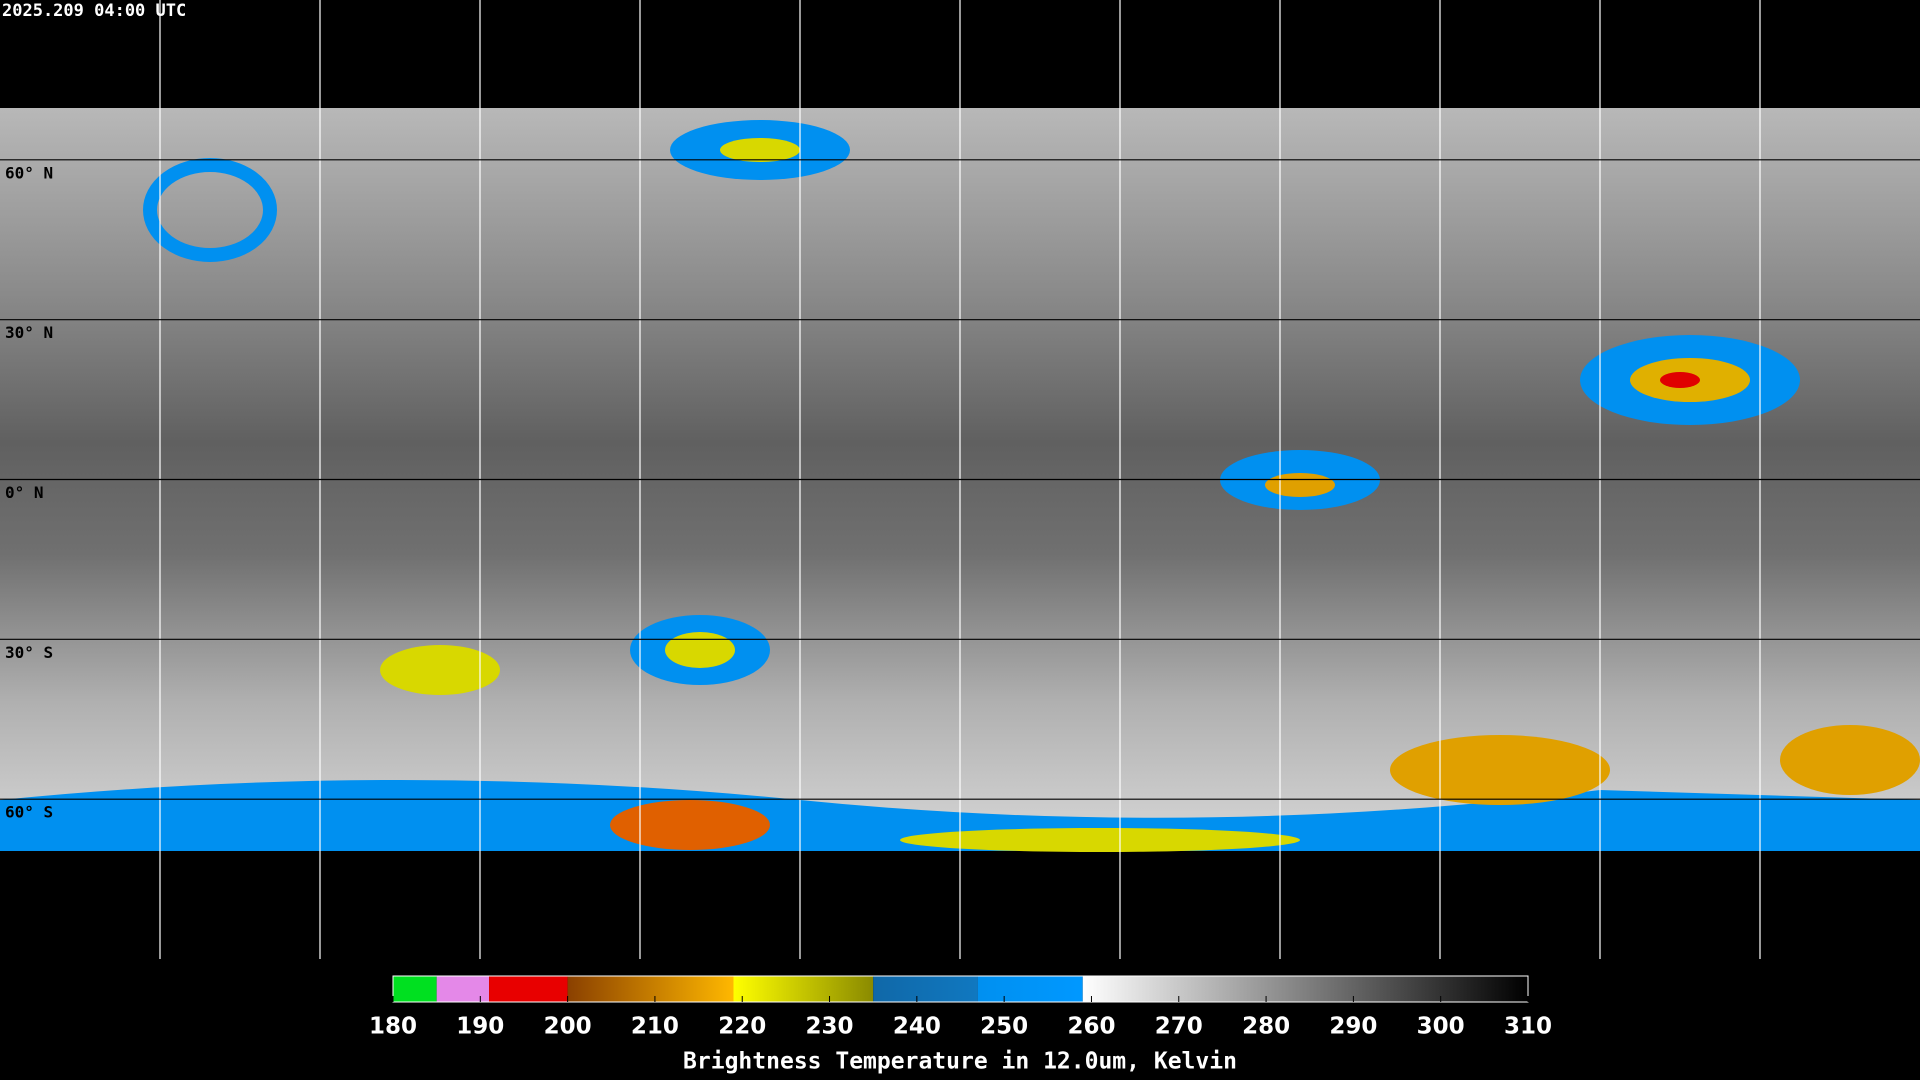 The image size is (1920, 1080). I want to click on colorbar-tick-label: 190, so click(480, 1027).